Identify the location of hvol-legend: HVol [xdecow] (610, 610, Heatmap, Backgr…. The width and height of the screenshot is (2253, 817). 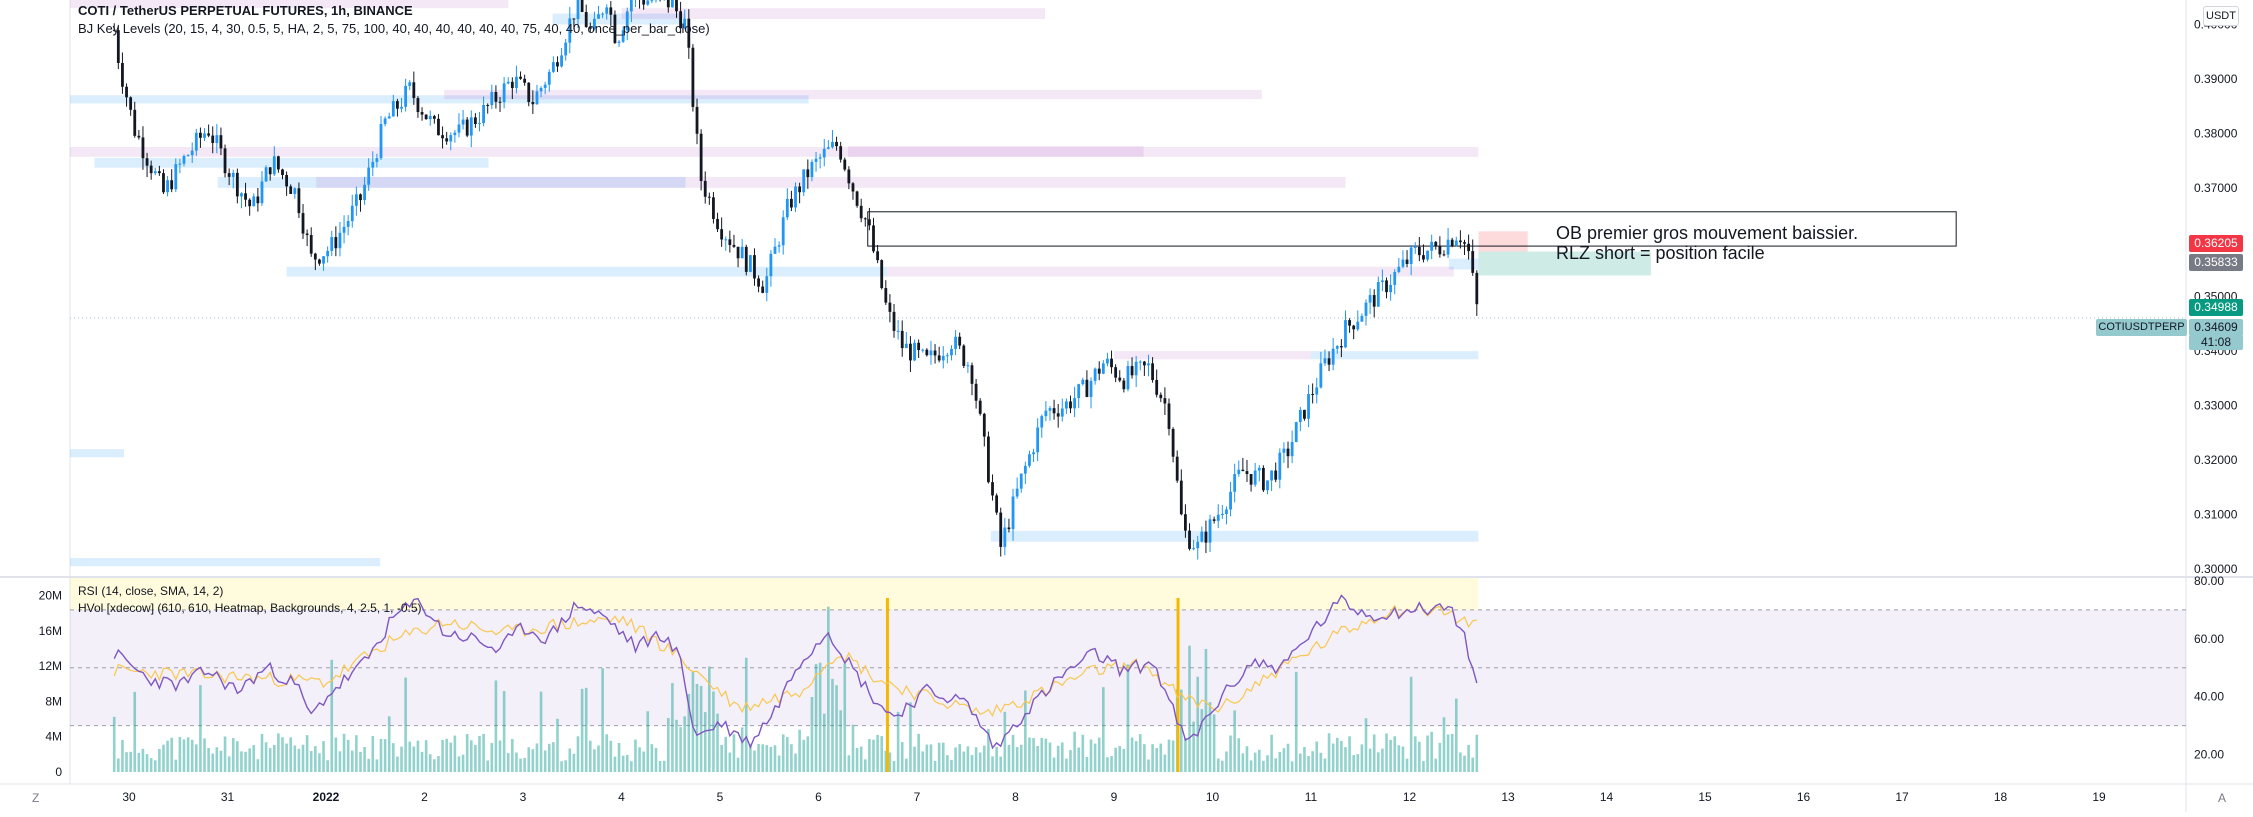
(250, 608).